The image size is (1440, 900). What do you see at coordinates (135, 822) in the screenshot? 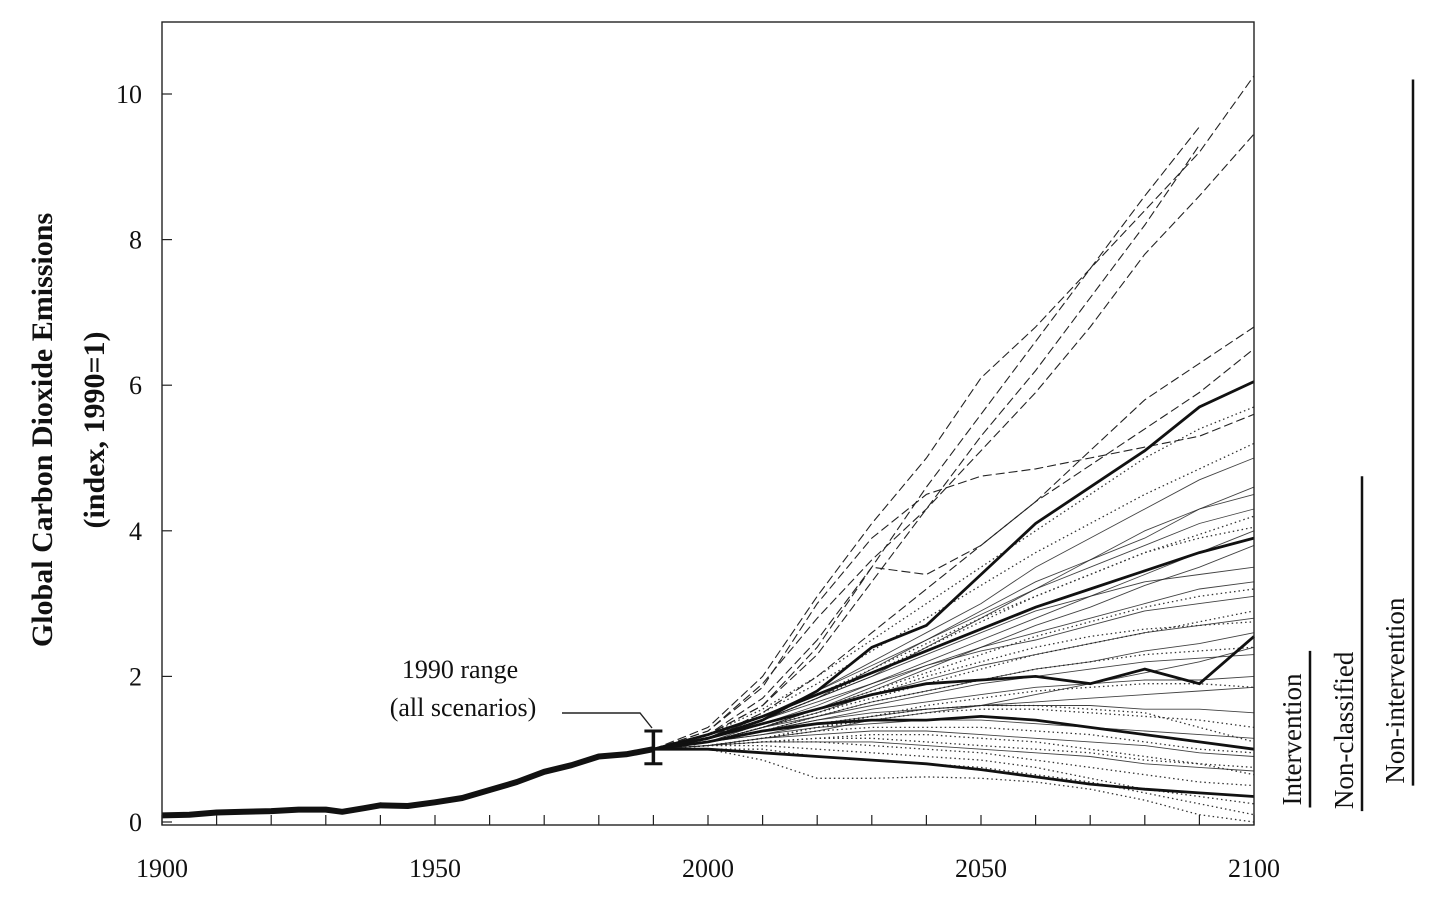
I see `y-tick-label: 0` at bounding box center [135, 822].